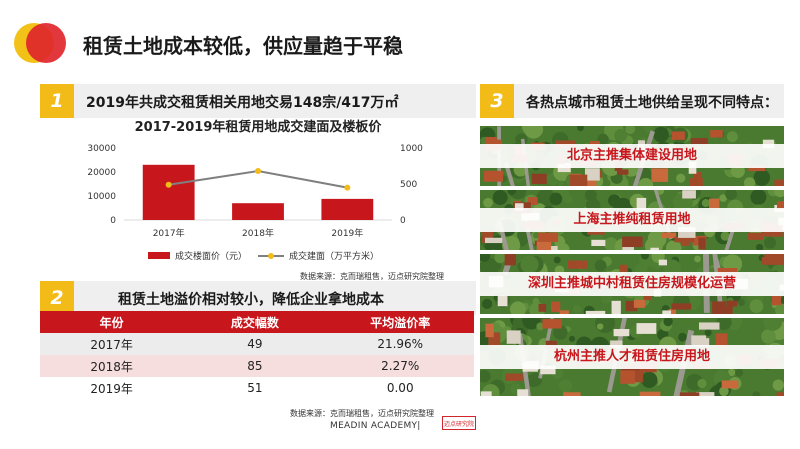  I want to click on section-2-header: 2 租赁土地溢价相对较小，降低企业拿地成本, so click(258, 298).